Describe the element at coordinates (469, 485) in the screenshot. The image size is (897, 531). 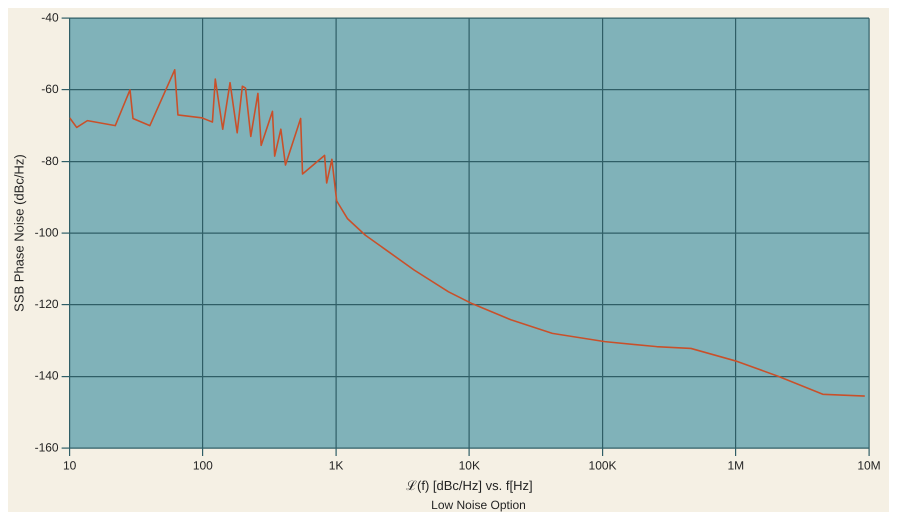
I see `x-axis-title: ℒ(f) [dBc/Hz] vs. f[Hz]` at that location.